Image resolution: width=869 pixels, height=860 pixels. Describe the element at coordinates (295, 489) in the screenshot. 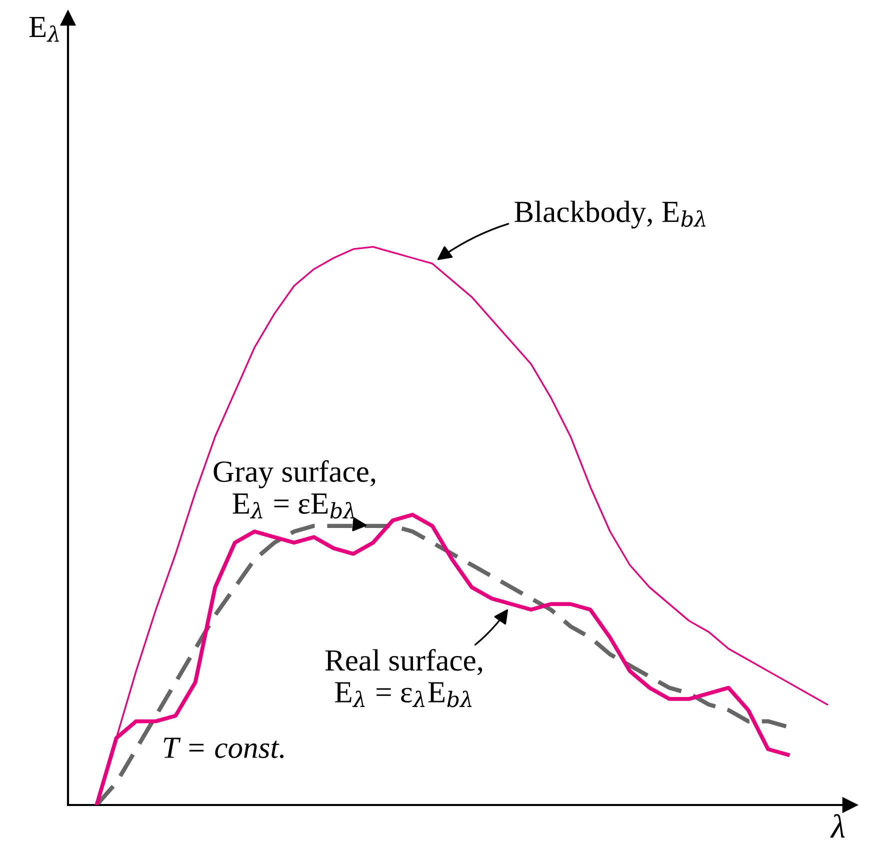

I see `series-label: Gray surface, E$_{λ}$ = εE$_{bλ}$` at that location.